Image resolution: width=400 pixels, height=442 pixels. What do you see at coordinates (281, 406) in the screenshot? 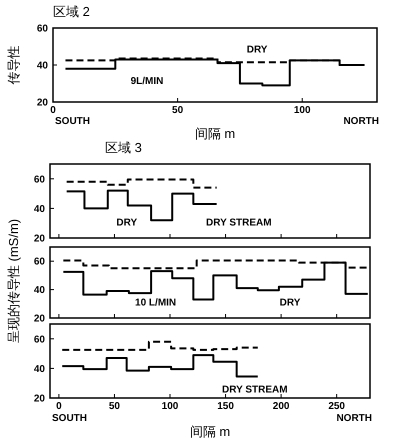
I see `x-tick-label: 200` at bounding box center [281, 406].